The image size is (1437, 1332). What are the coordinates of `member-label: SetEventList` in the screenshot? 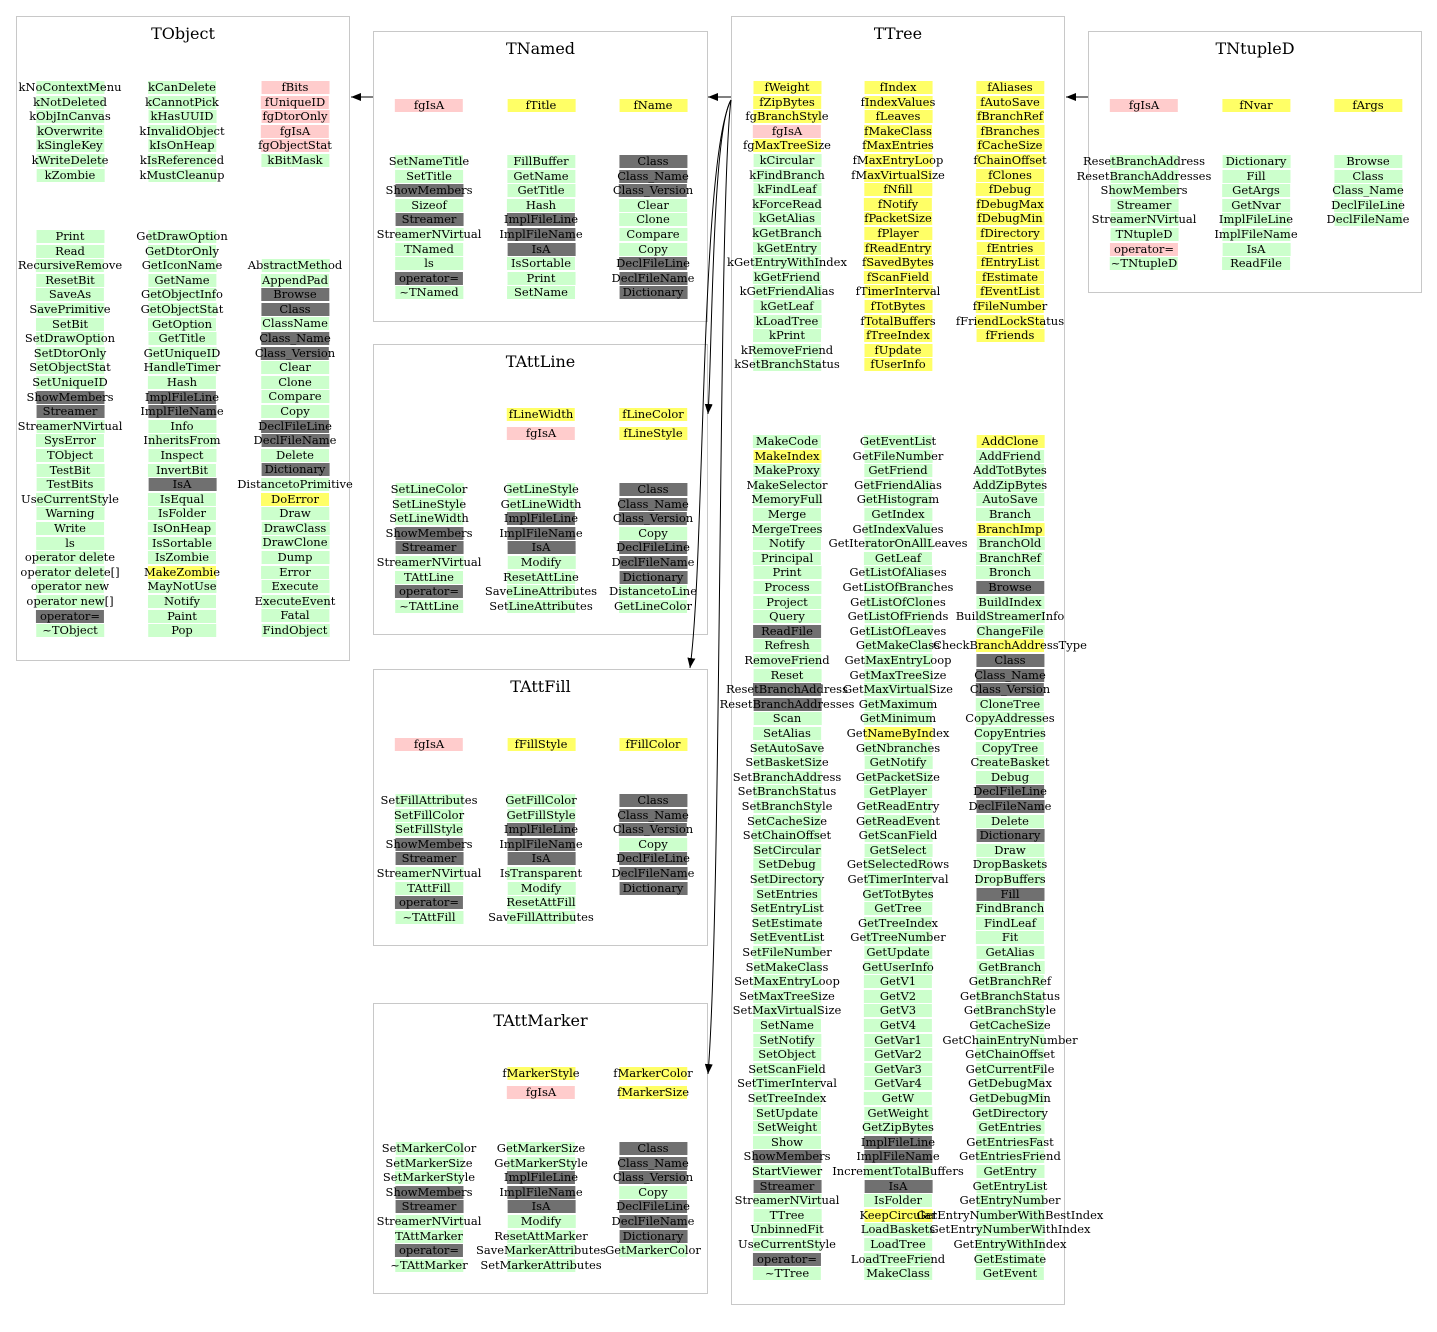 It's located at (787, 937).